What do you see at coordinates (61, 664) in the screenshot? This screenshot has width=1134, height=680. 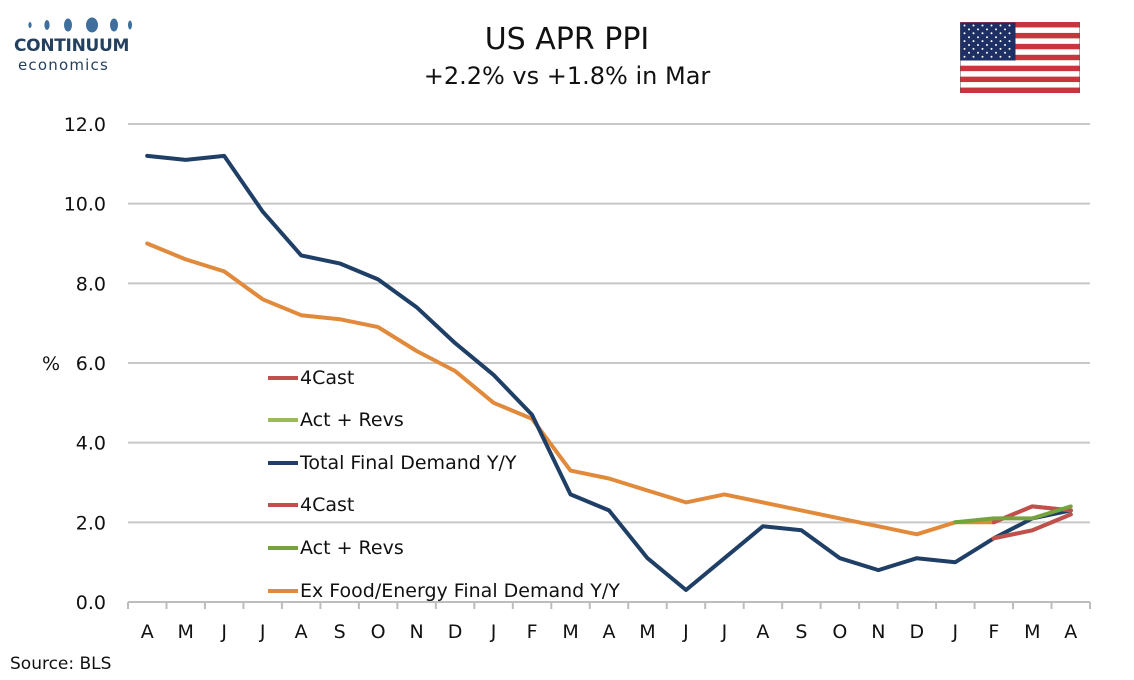 I see `source-note: Source: BLS` at bounding box center [61, 664].